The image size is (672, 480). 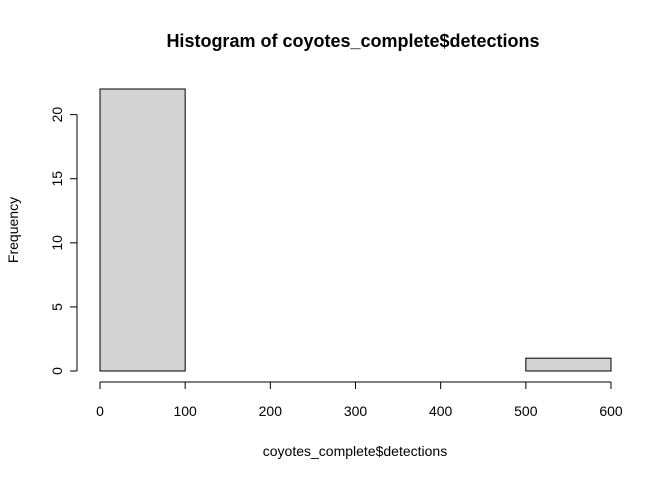 What do you see at coordinates (271, 411) in the screenshot?
I see `x-tick-label: 200` at bounding box center [271, 411].